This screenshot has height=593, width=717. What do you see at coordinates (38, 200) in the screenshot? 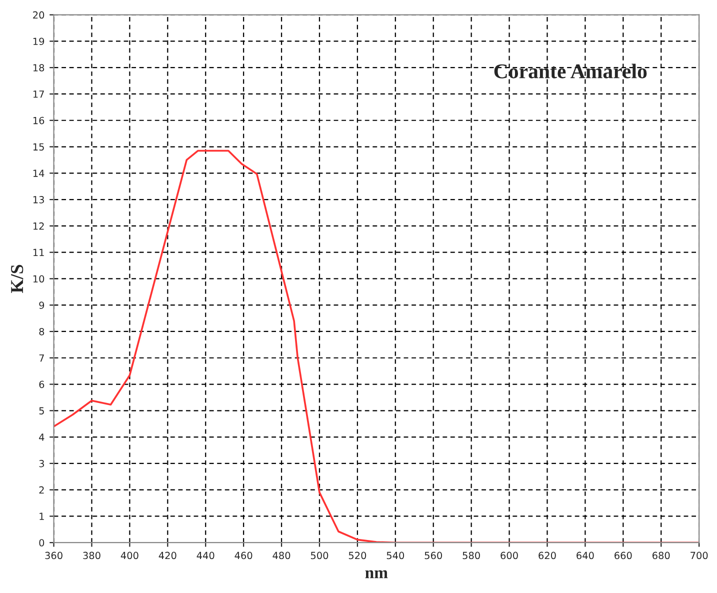
I see `y-tick-label: 13` at bounding box center [38, 200].